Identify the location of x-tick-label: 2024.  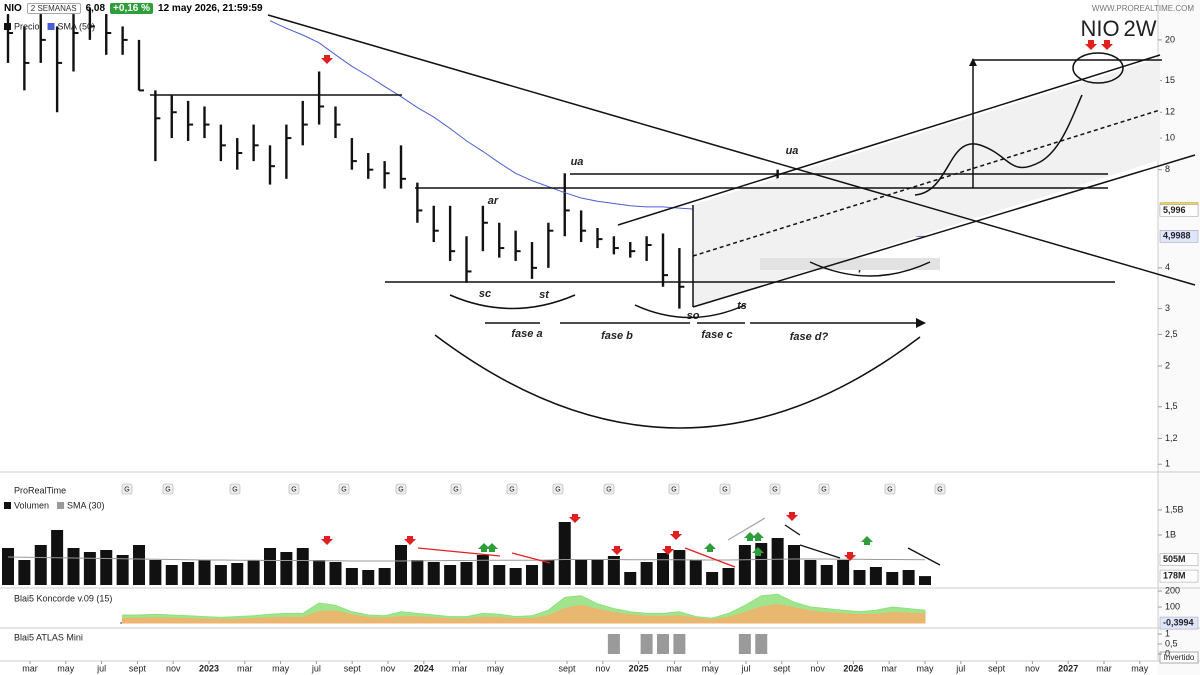
(424, 668).